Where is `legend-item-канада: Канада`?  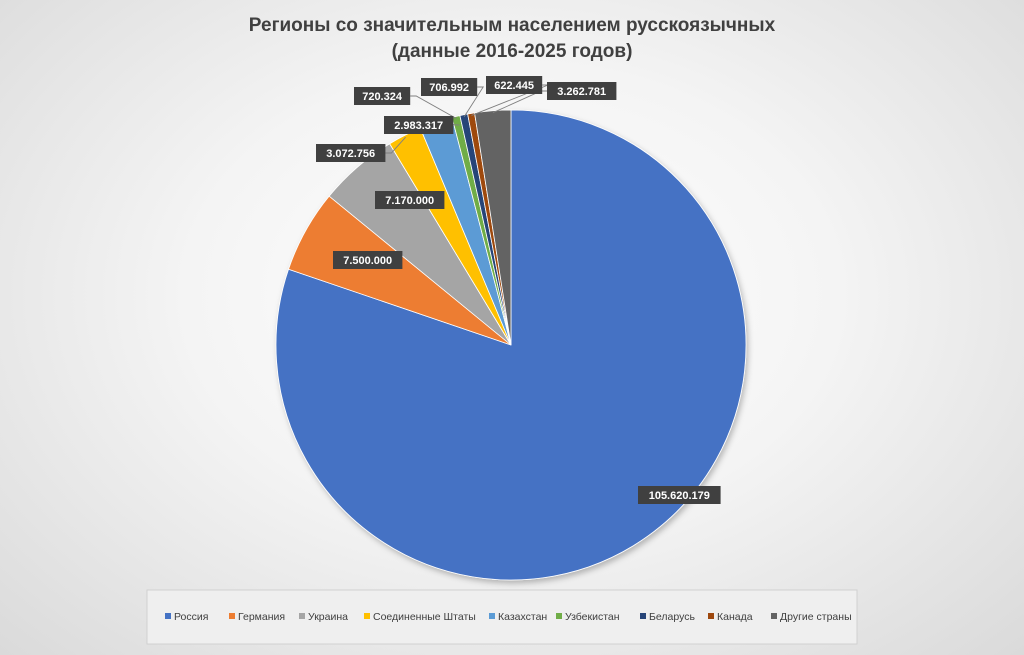
legend-item-канада: Канада is located at coordinates (730, 617).